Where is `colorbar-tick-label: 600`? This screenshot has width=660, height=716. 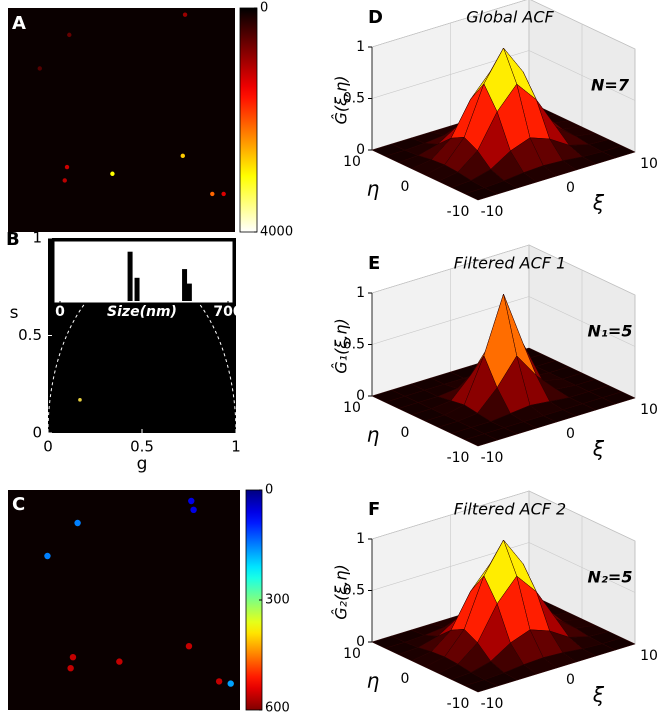
colorbar-tick-label: 600 is located at coordinates (277, 708).